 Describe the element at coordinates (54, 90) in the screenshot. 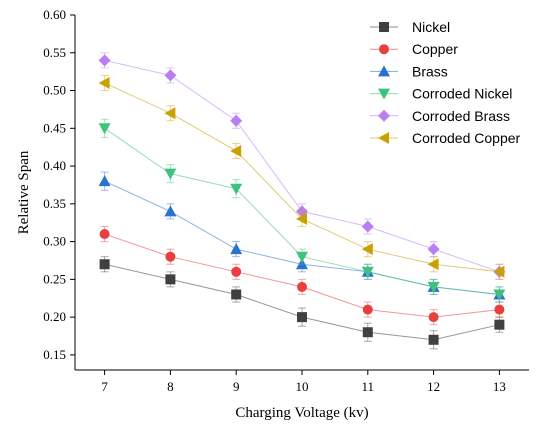

I see `y-tick-label: 0.50` at that location.